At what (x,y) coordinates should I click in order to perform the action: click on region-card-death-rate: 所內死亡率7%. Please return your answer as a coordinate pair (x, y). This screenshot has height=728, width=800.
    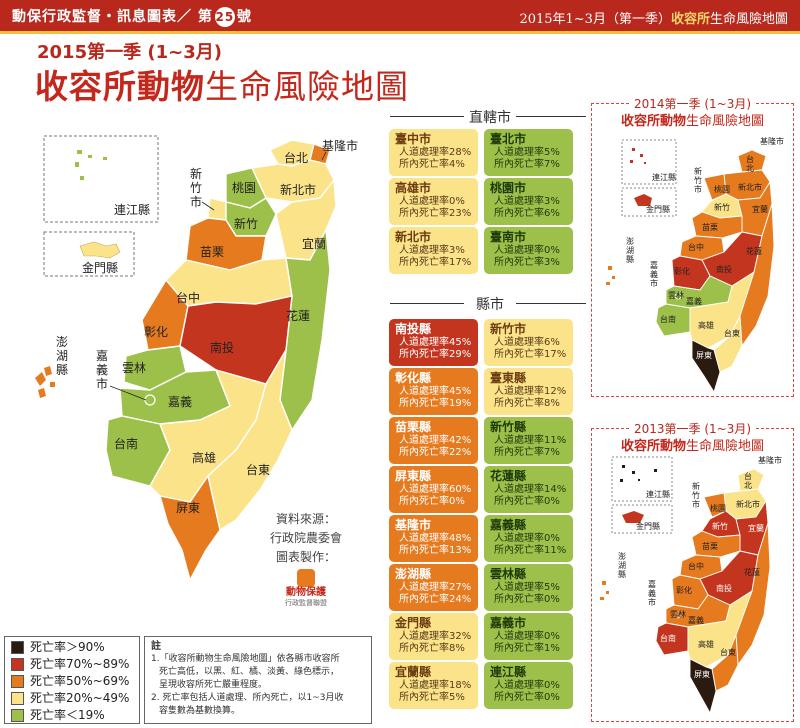
    Looking at the image, I should click on (527, 164).